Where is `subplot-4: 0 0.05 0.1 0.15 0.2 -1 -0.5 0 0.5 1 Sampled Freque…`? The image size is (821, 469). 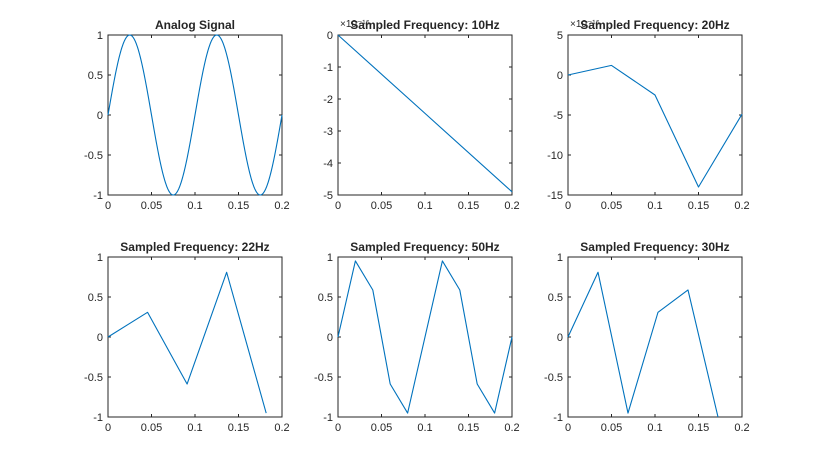
subplot-4: 0 0.05 0.1 0.15 0.2 -1 -0.5 0 0.5 1 Sampled Freque… is located at coordinates (187, 337).